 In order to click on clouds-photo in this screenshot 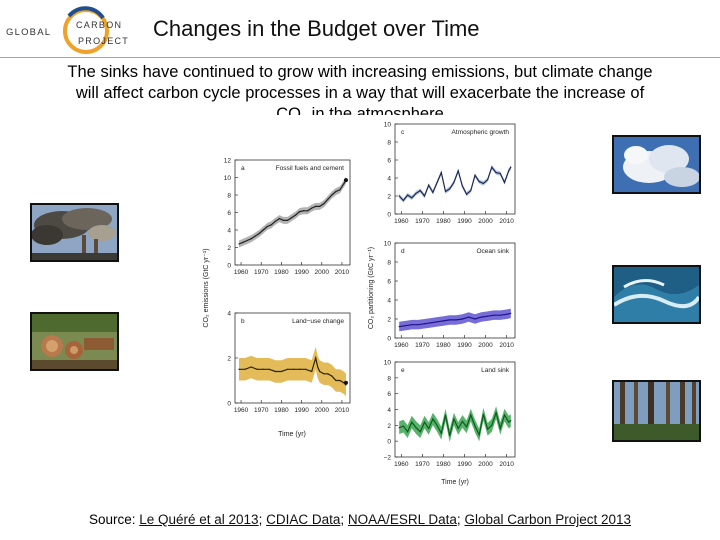, I will do `click(656, 164)`.